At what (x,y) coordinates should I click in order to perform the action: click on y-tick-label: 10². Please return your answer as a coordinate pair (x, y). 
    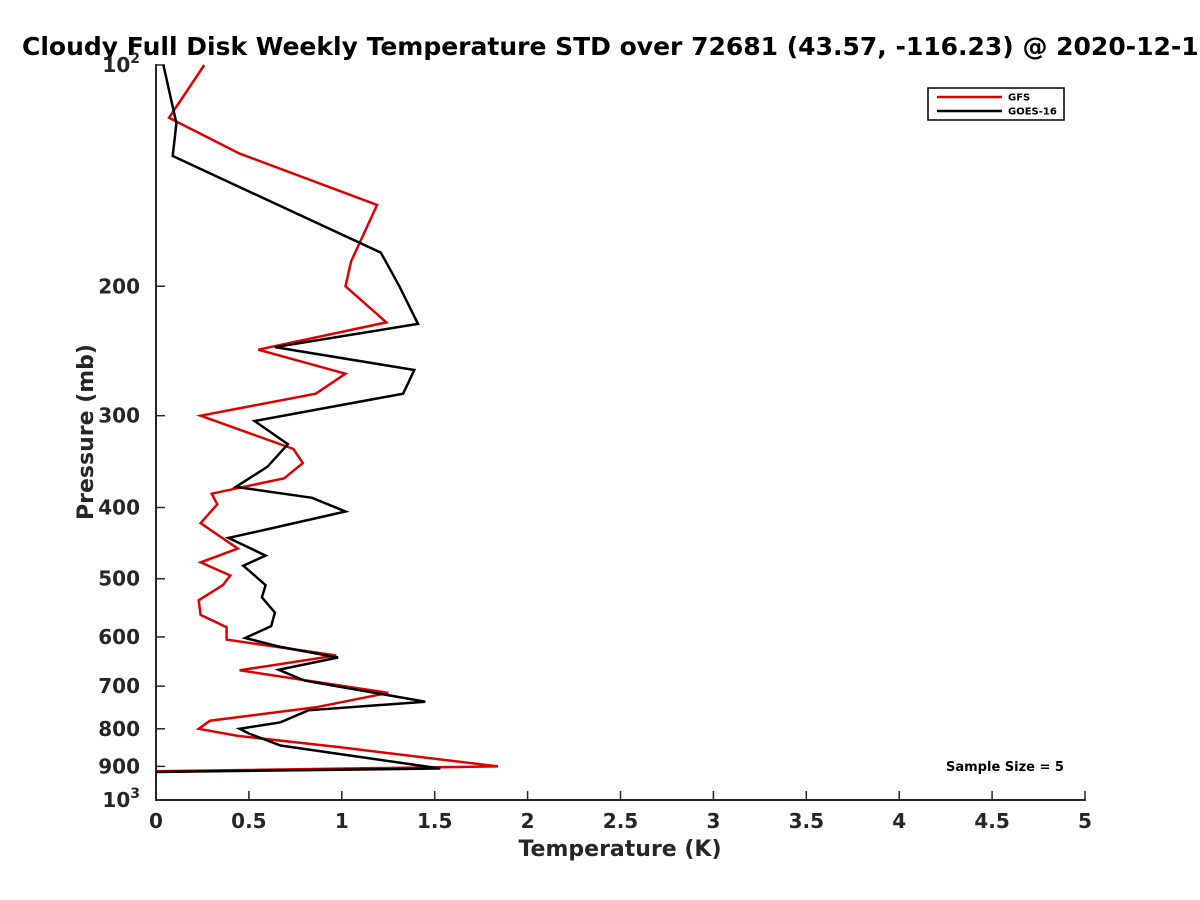
    Looking at the image, I should click on (121, 64).